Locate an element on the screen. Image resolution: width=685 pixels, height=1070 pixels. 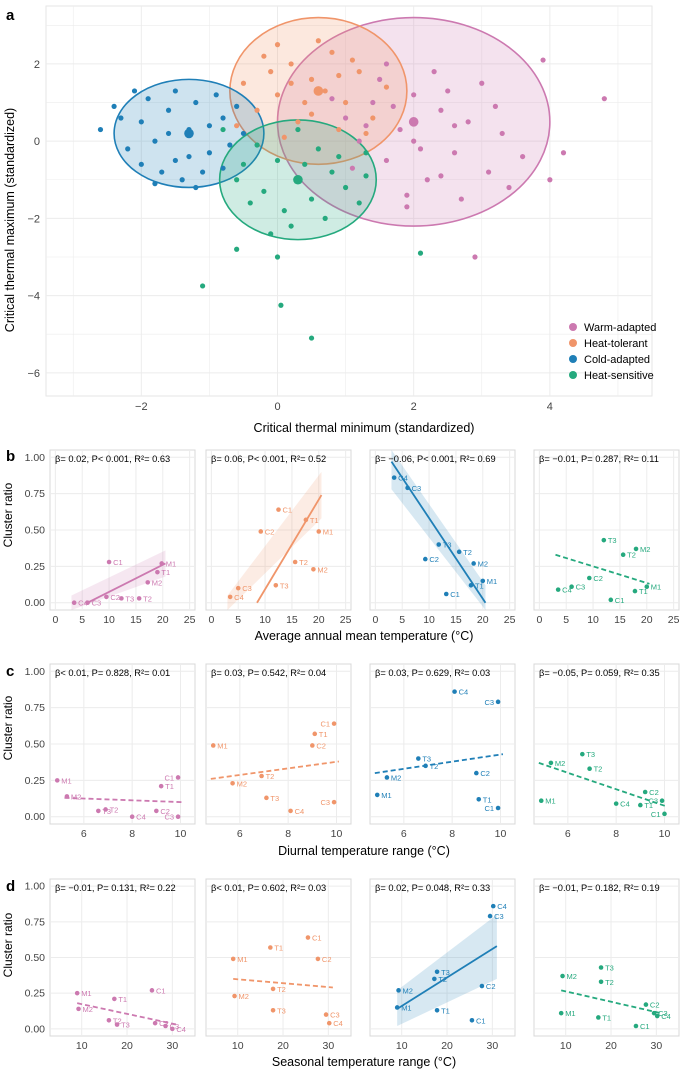
row-b-x-axis-title: Average annual mean temperature (°C) is located at coordinates (364, 636).